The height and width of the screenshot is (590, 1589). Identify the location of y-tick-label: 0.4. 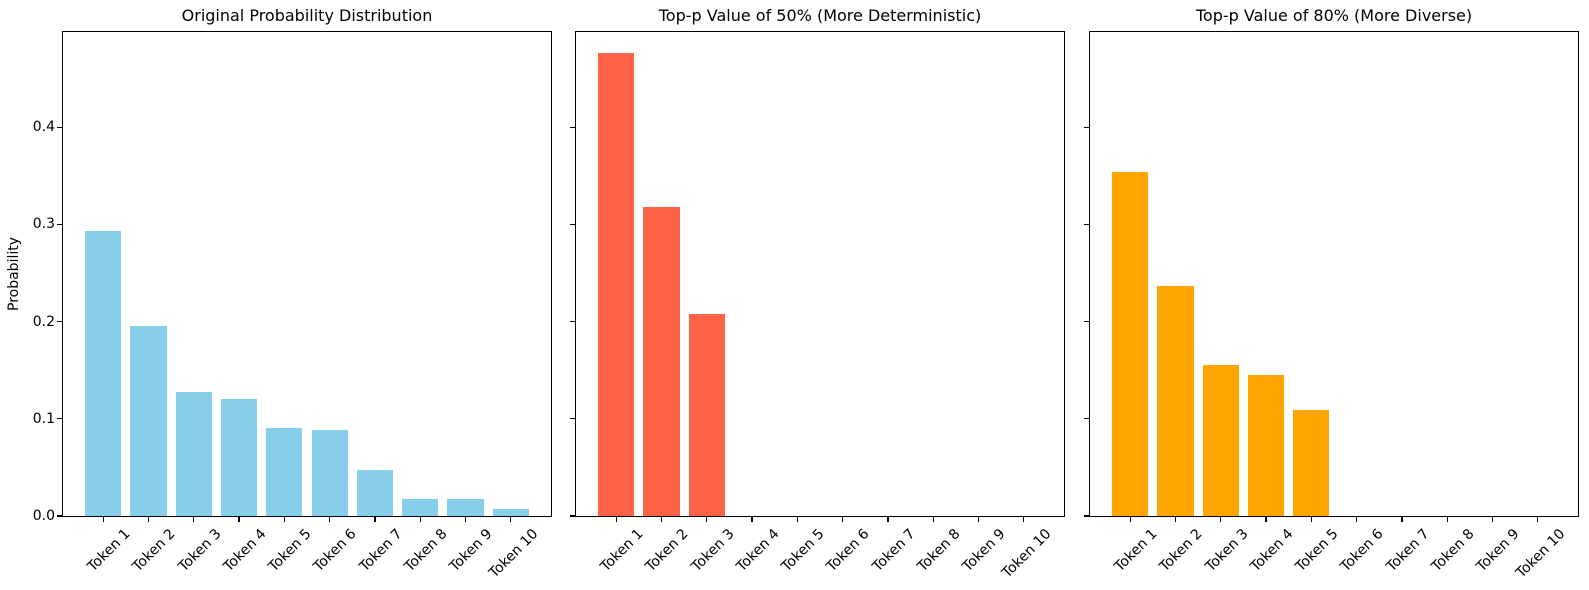
(43, 127).